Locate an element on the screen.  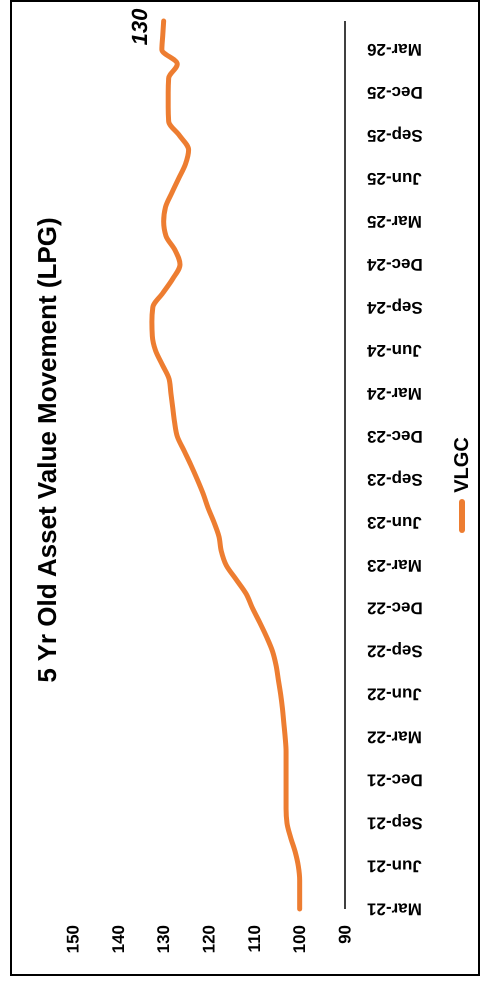
y-tick-label: Mar-23 is located at coordinates (394, 565).